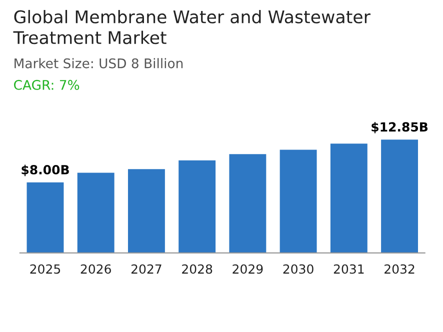 The width and height of the screenshot is (443, 332). What do you see at coordinates (349, 269) in the screenshot?
I see `x-tick-label: 2031` at bounding box center [349, 269].